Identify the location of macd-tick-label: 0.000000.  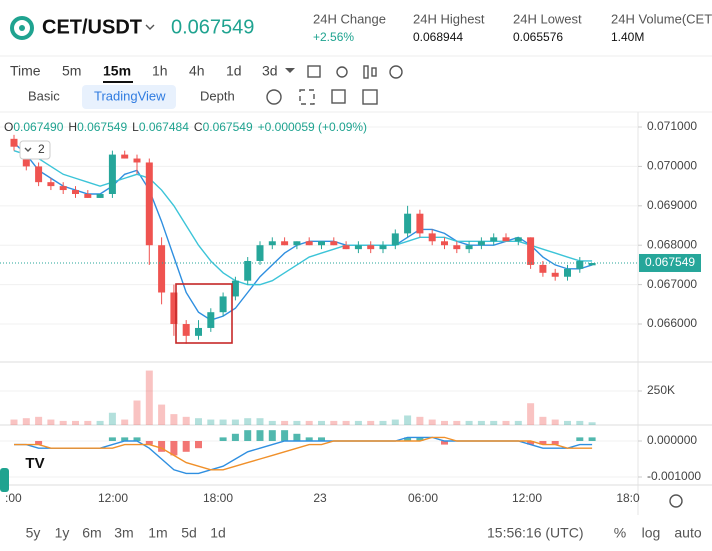
(672, 440).